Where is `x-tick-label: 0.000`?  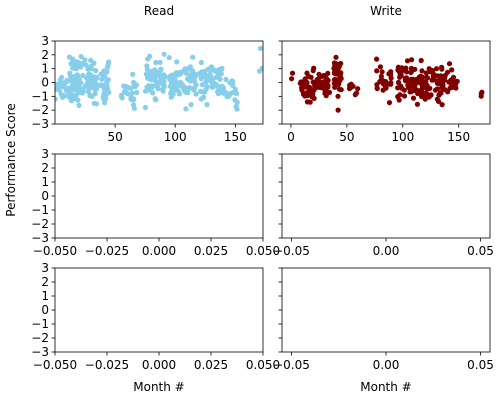
x-tick-label: 0.000 is located at coordinates (159, 365).